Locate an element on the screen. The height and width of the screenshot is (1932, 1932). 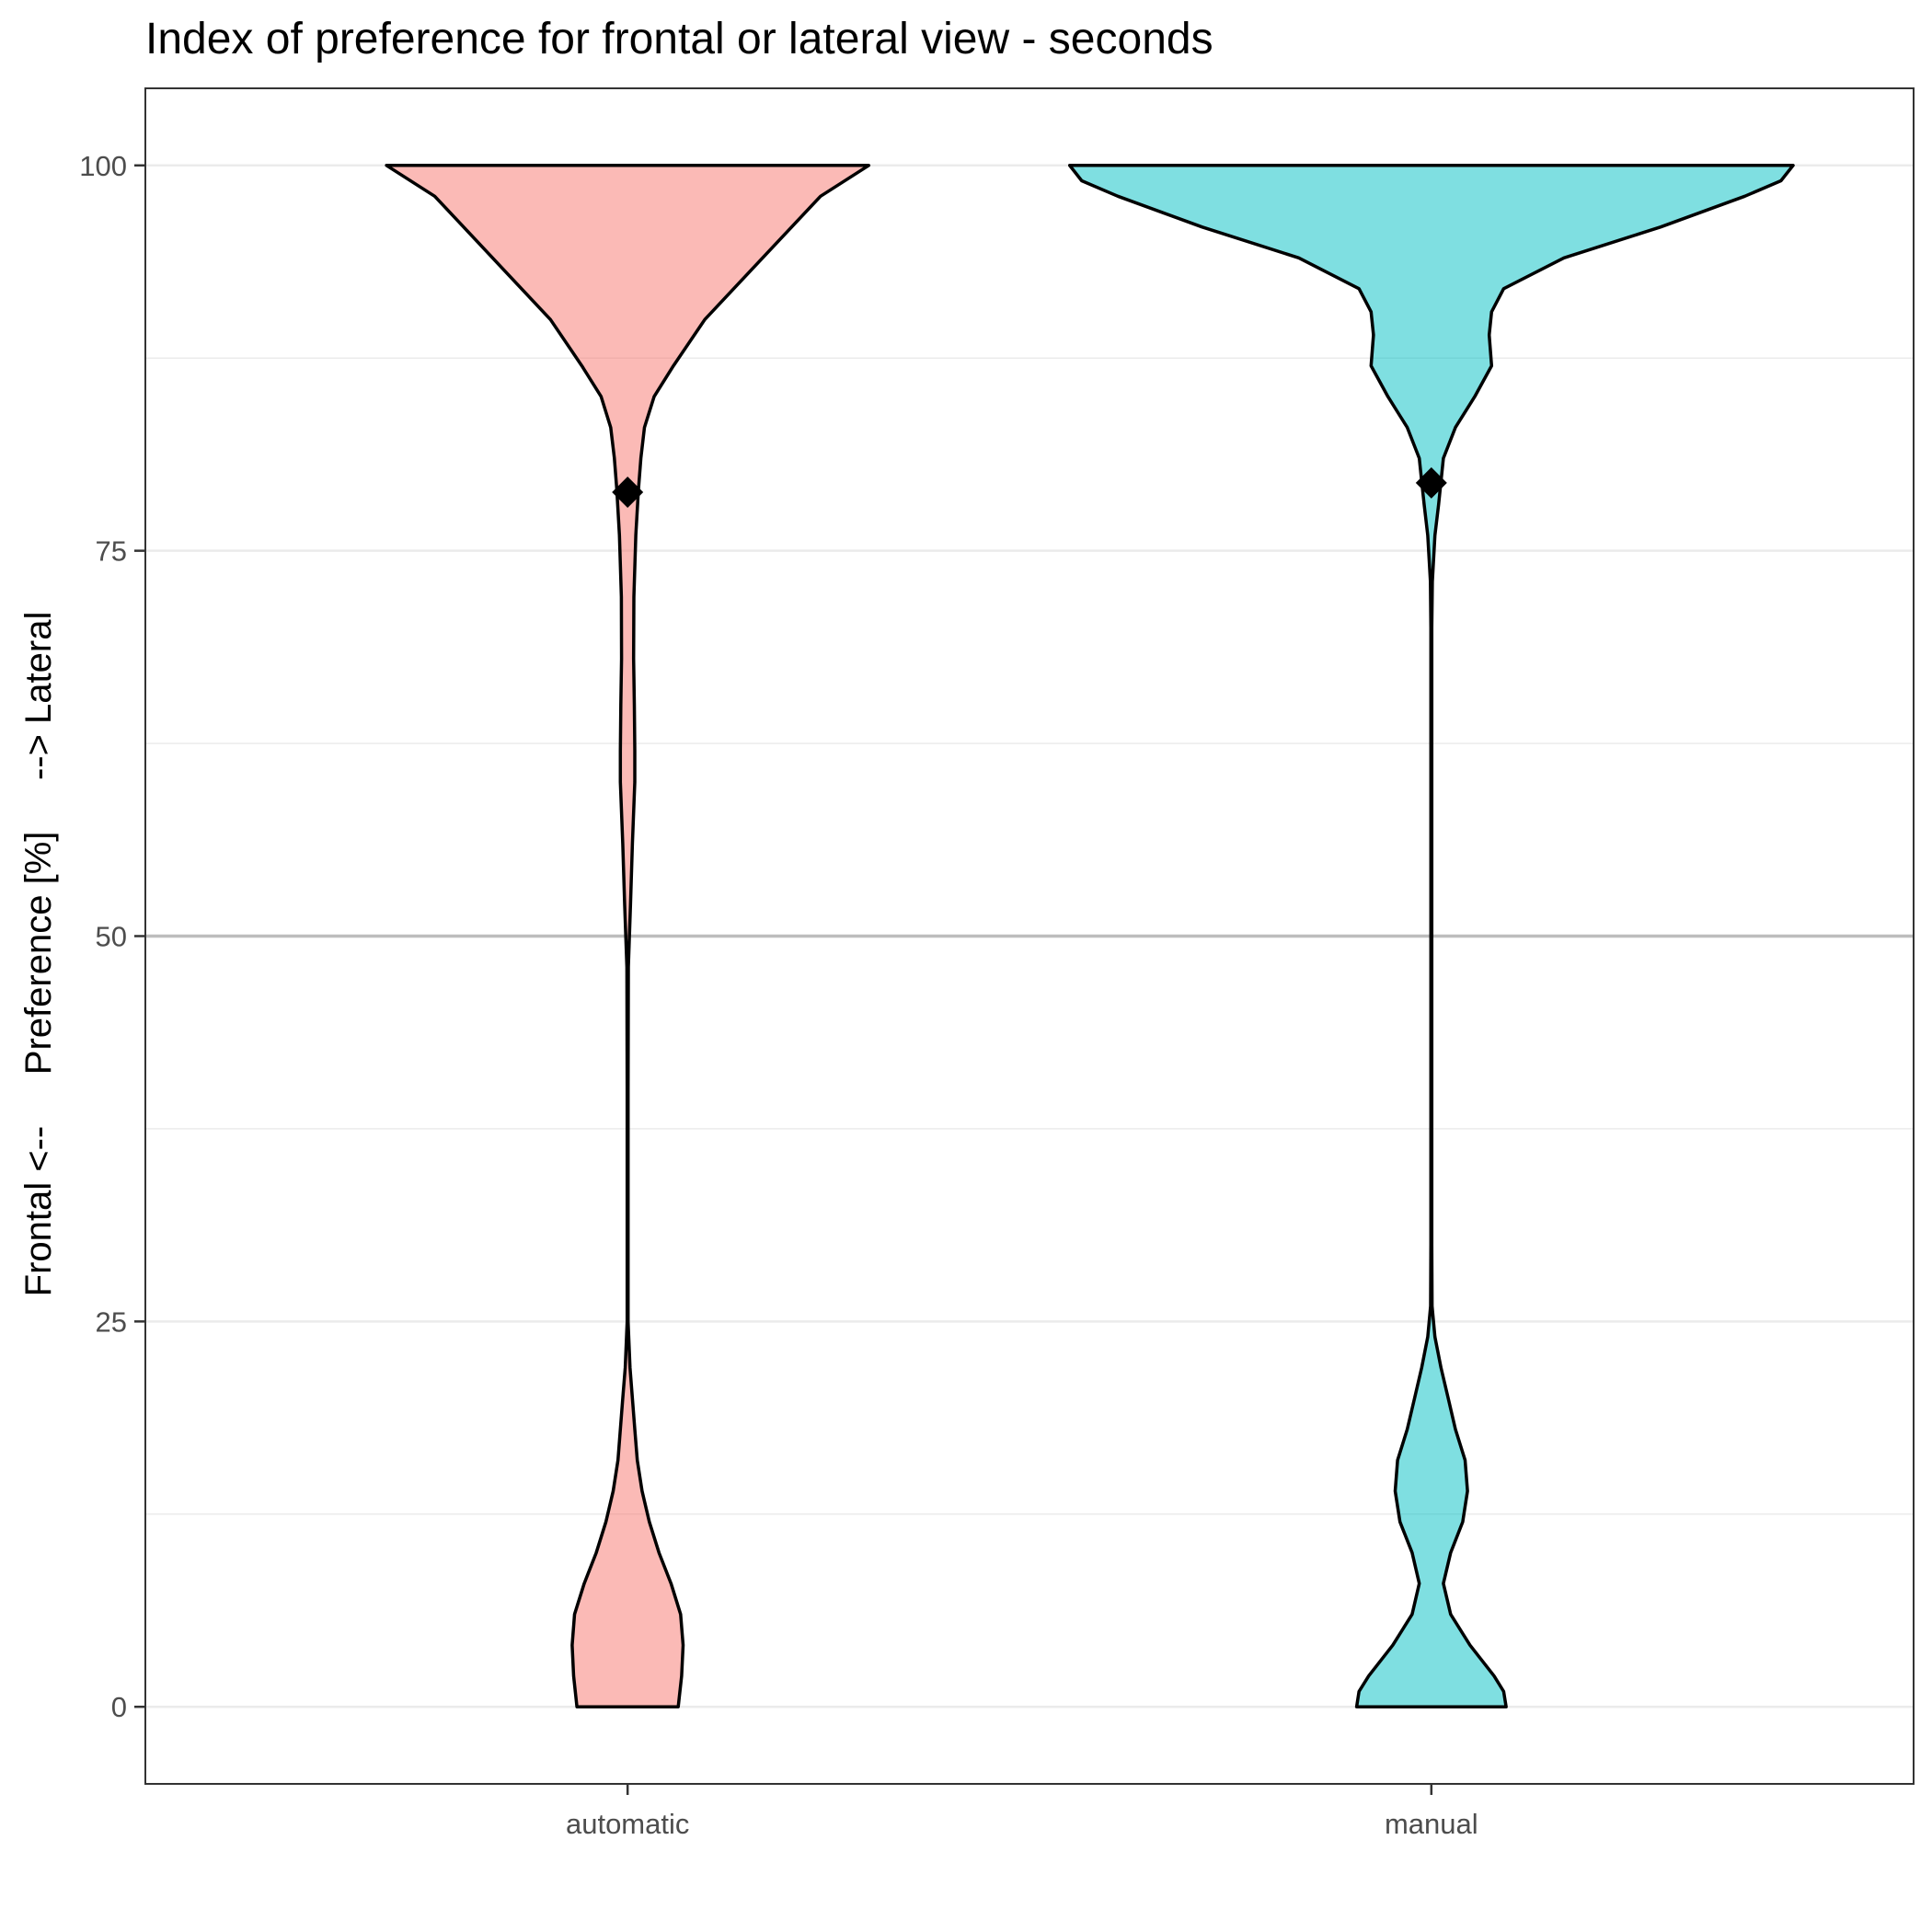
y-axis: 0 25 50 75 100 is located at coordinates (112, 936).